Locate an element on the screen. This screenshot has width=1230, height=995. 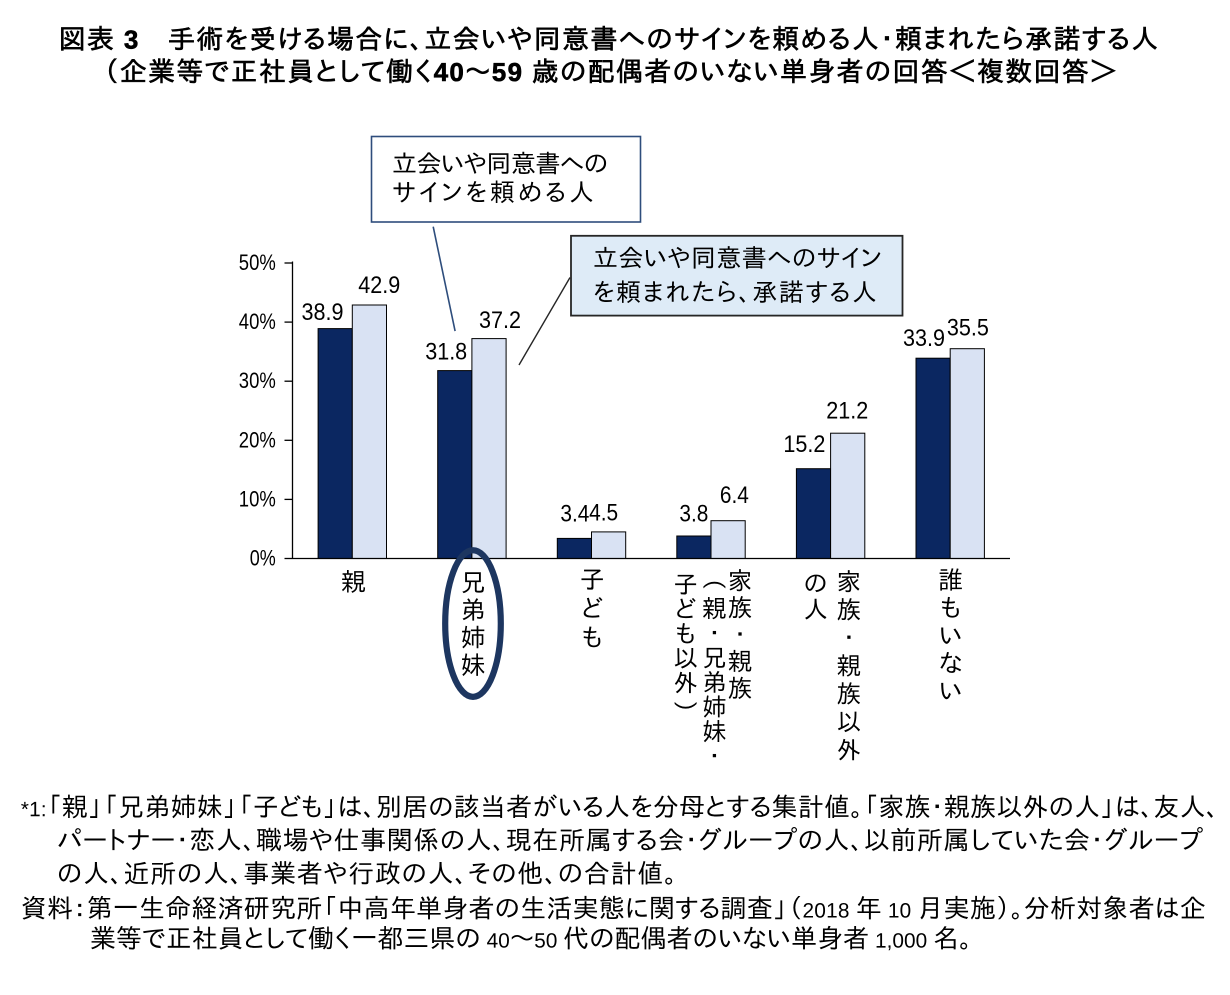
svg-text: 31.8 is located at coordinates (446, 352).